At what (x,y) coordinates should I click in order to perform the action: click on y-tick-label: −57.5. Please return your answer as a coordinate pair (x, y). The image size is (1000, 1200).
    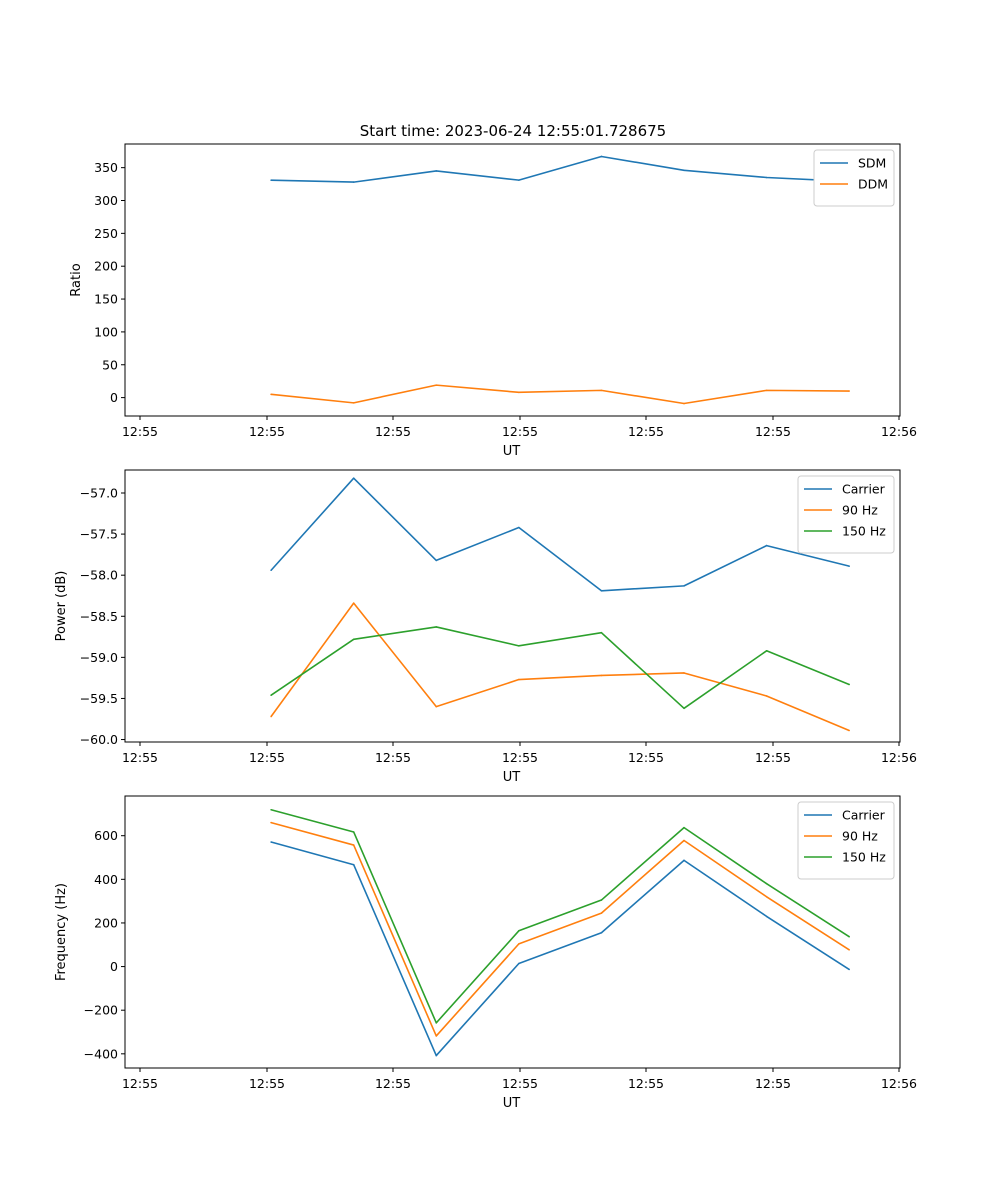
    Looking at the image, I should click on (99, 534).